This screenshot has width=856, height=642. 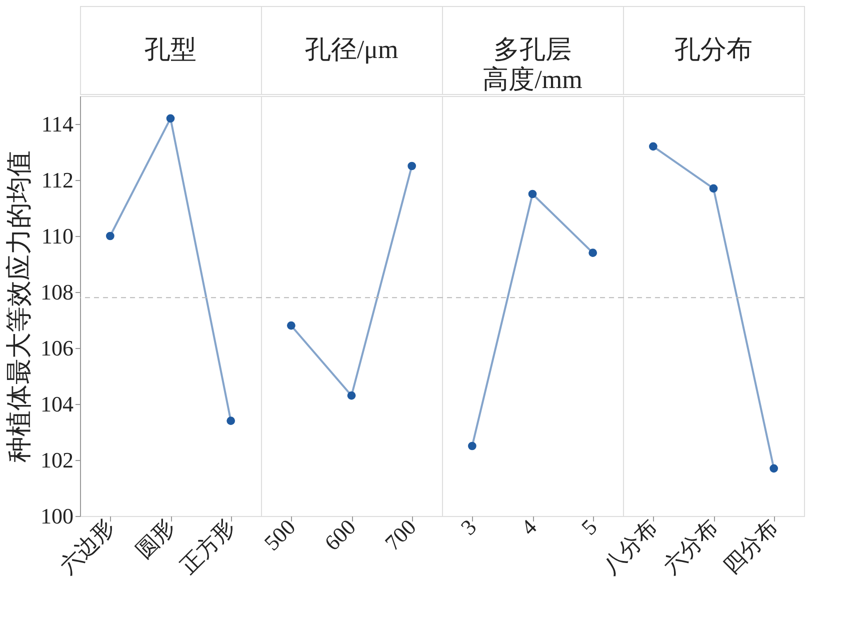 What do you see at coordinates (351, 49) in the screenshot?
I see `chart-title: 孔径/μm` at bounding box center [351, 49].